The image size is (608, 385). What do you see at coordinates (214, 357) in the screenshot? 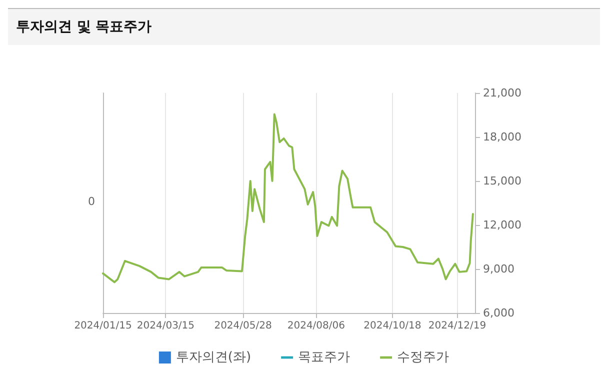
I see `legend-label: 투자의견(좌)` at bounding box center [214, 357].